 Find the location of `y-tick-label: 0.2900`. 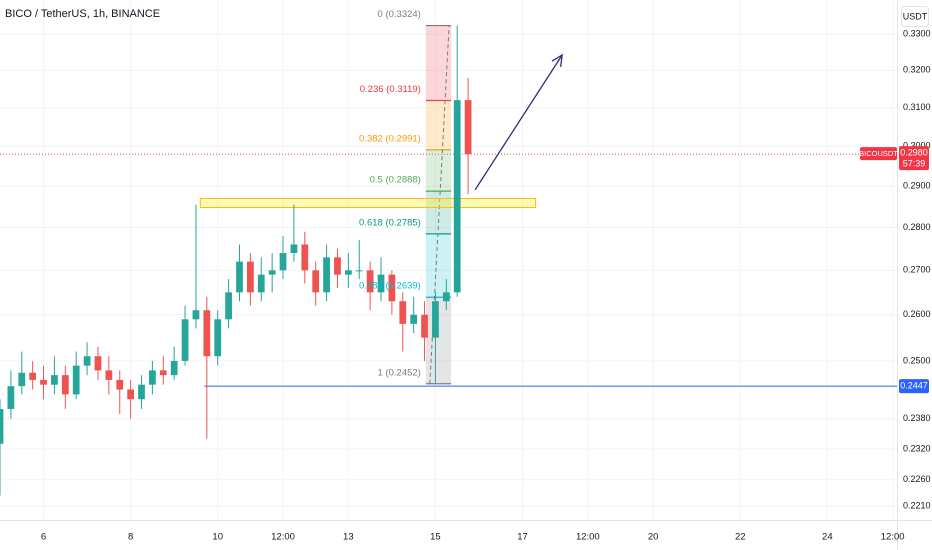

y-tick-label: 0.2900 is located at coordinates (917, 186).